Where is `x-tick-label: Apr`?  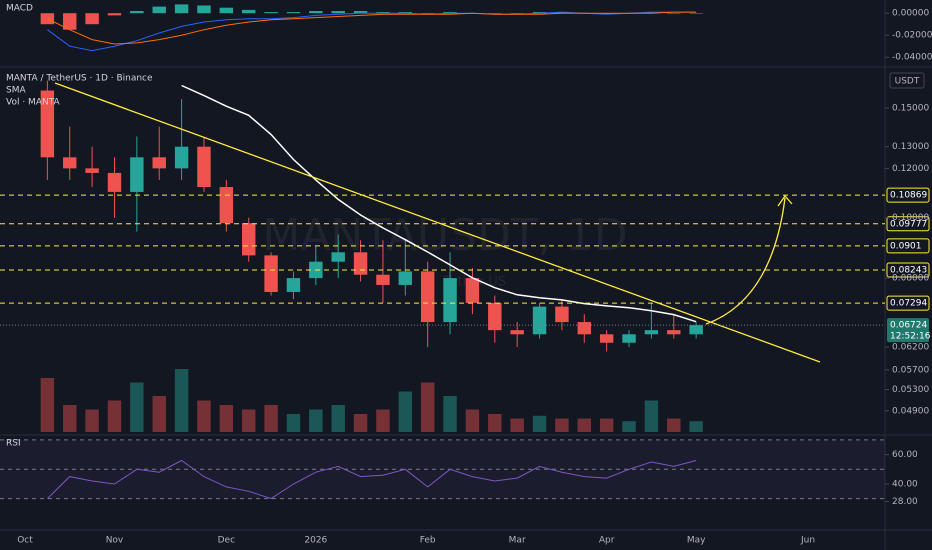
x-tick-label: Apr is located at coordinates (607, 541).